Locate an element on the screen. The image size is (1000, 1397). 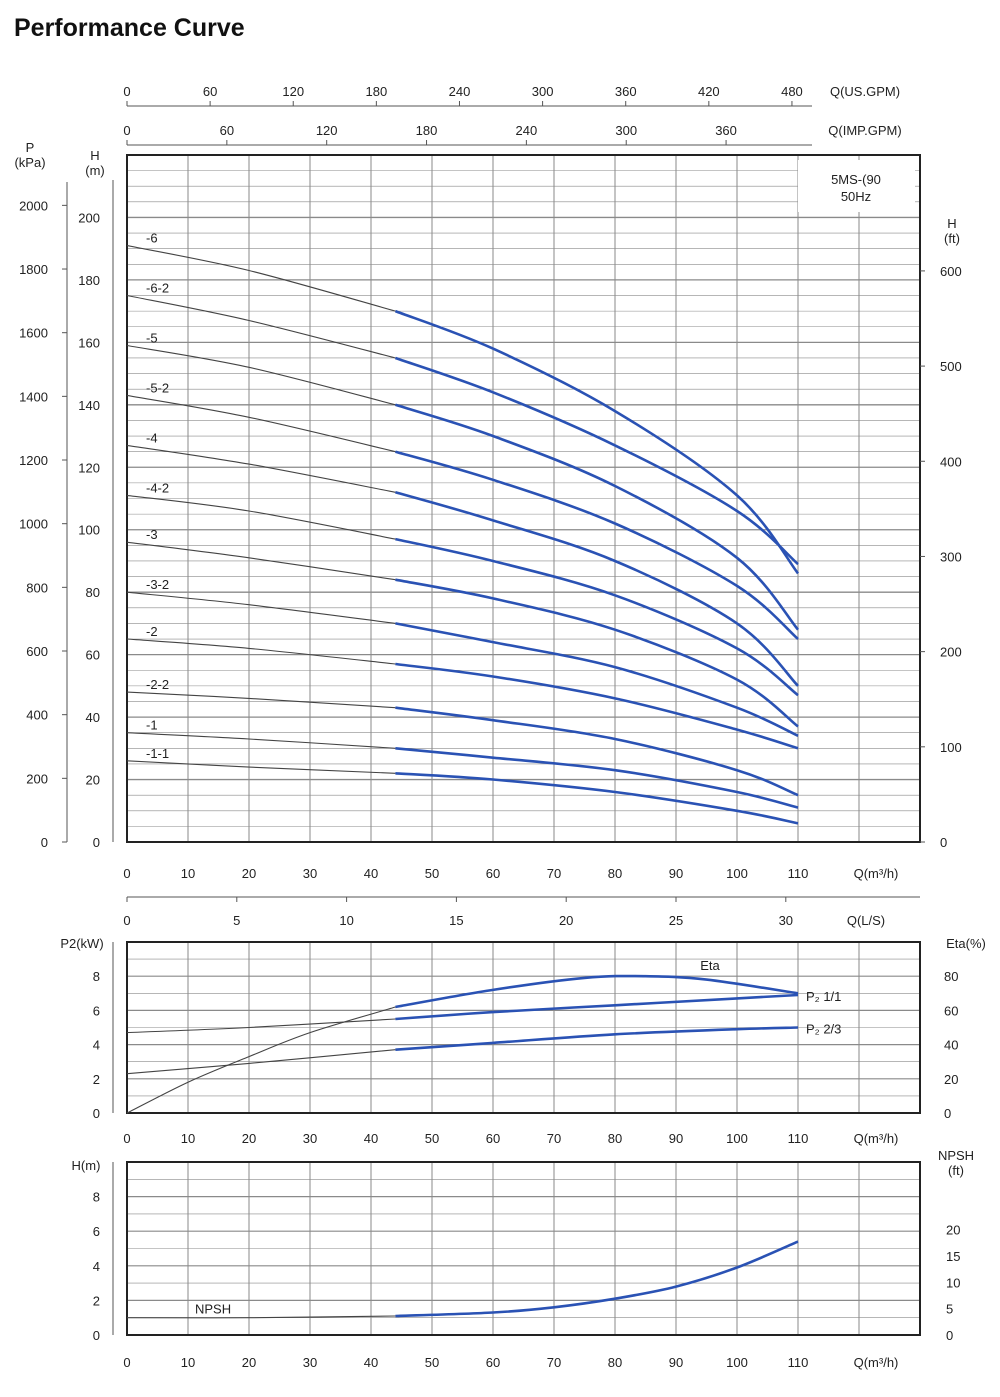
npsh-ft-axis-label: NPSH (ft) is located at coordinates (956, 1163).